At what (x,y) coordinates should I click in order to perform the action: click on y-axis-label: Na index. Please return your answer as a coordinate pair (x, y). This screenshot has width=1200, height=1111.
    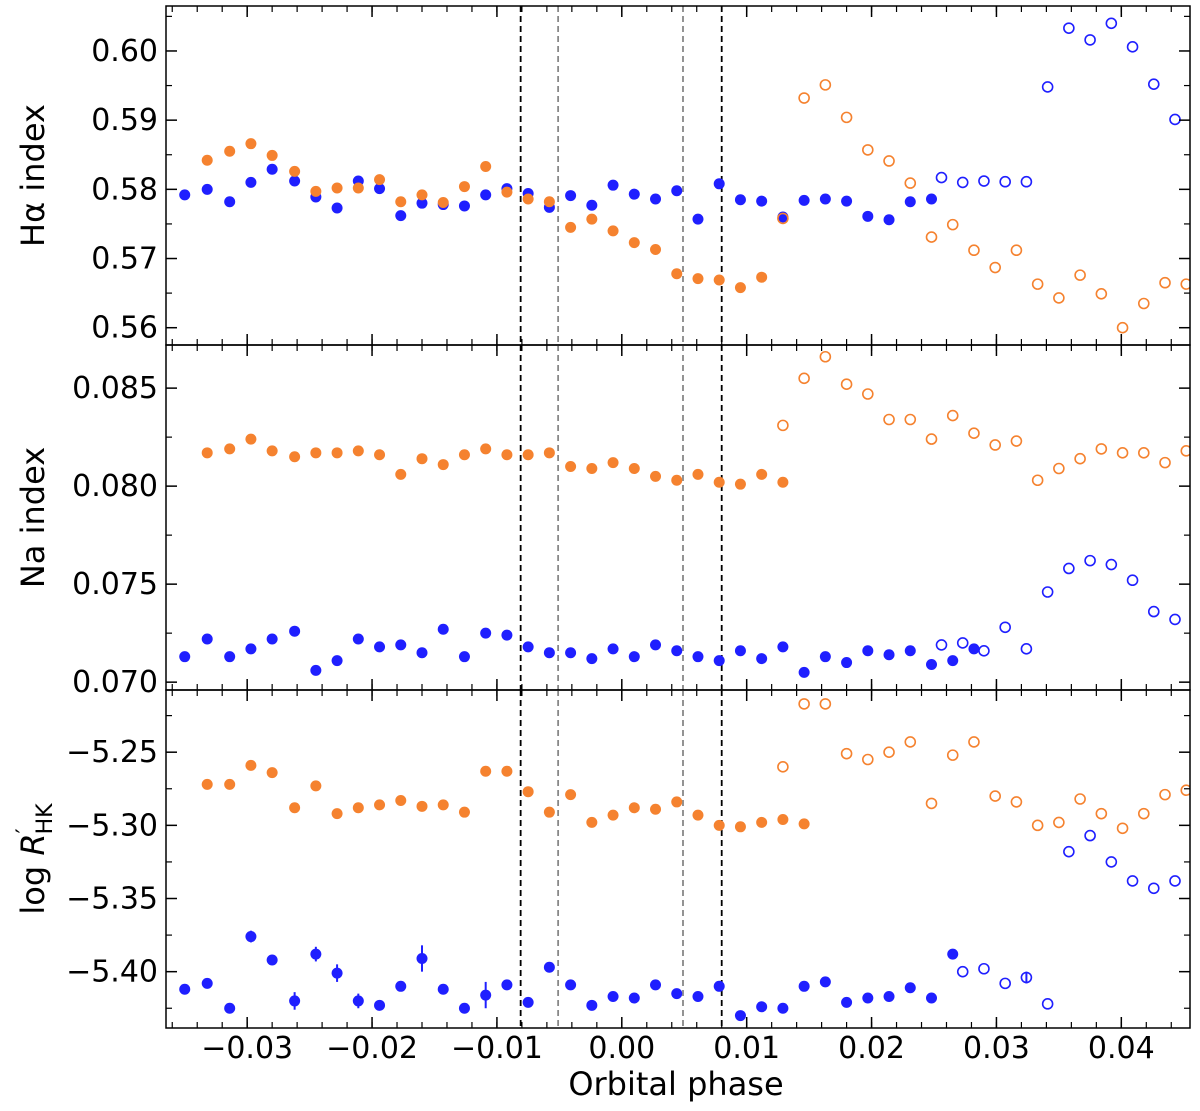
    Looking at the image, I should click on (33, 517).